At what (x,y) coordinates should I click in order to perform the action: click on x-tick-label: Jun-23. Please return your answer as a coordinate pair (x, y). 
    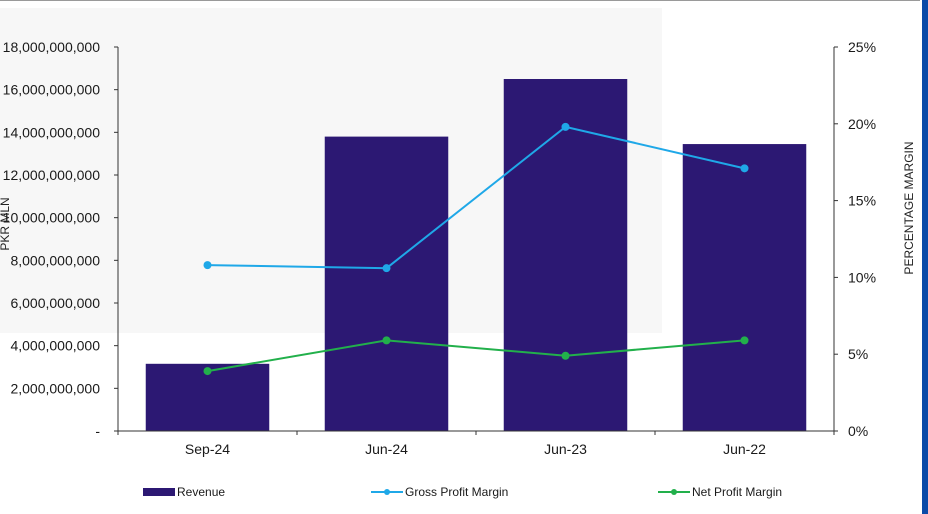
    Looking at the image, I should click on (565, 449).